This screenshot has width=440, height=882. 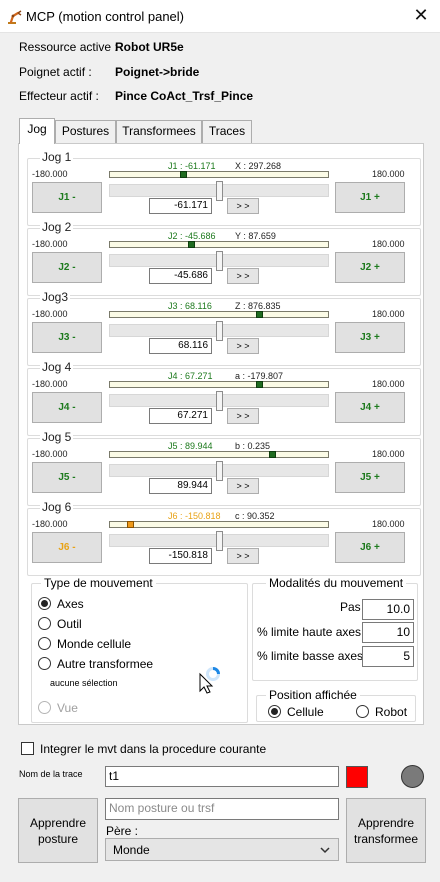 What do you see at coordinates (192, 166) in the screenshot?
I see `joint-readout: J1 : -61.171` at bounding box center [192, 166].